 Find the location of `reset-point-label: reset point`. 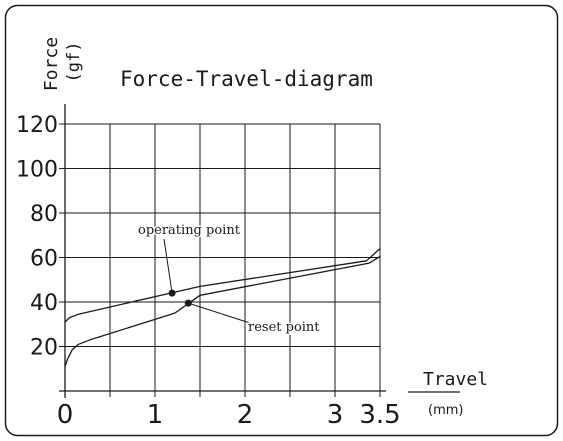

reset-point-label: reset point is located at coordinates (284, 327).